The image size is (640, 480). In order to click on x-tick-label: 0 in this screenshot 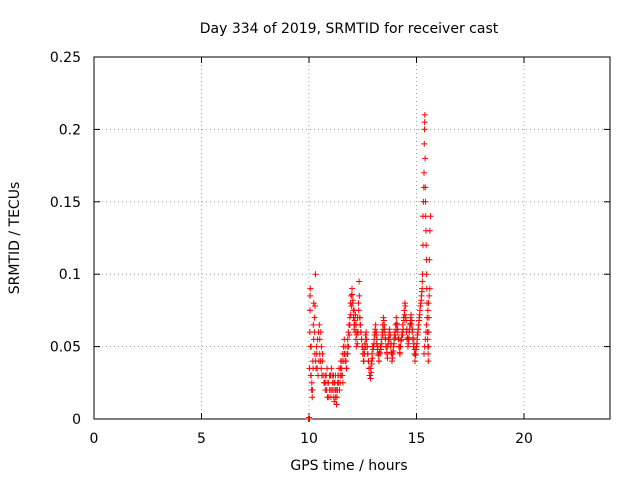, I will do `click(94, 439)`.